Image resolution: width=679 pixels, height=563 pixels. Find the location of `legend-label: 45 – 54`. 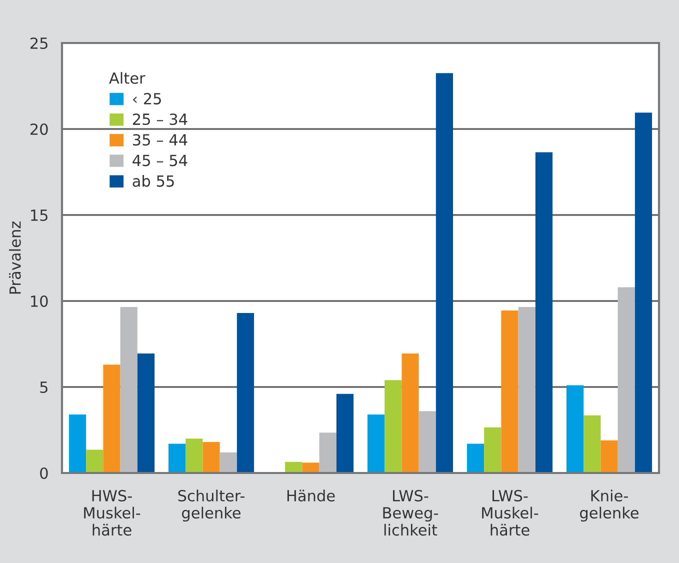

legend-label: 45 – 54 is located at coordinates (160, 160).